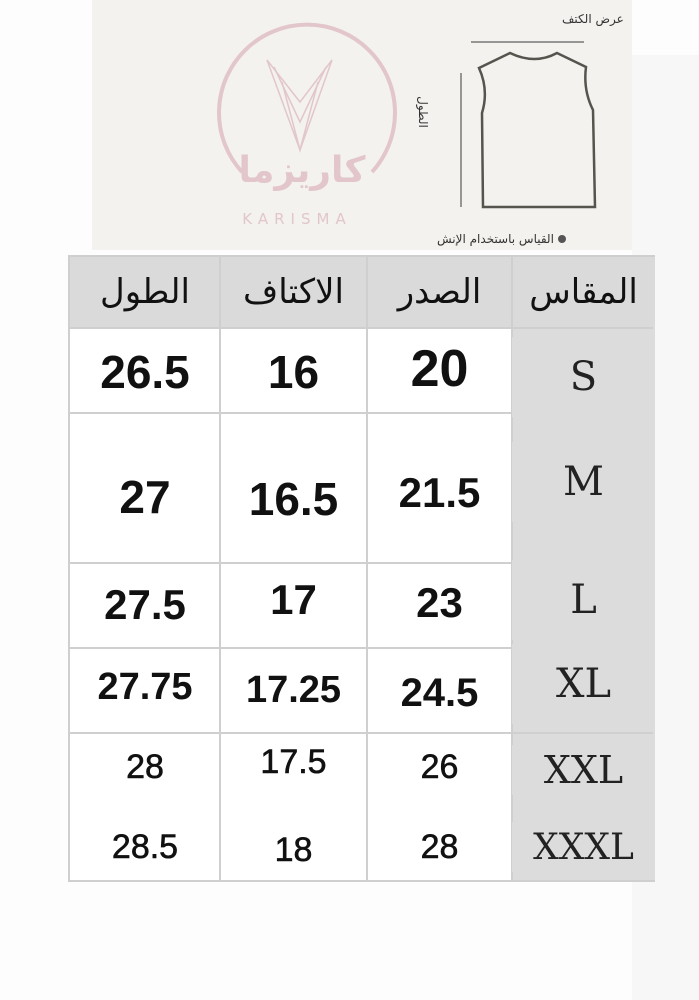 This screenshot has height=1000, width=699. What do you see at coordinates (293, 761) in the screenshot?
I see `cell-shoulders: 17.5` at bounding box center [293, 761].